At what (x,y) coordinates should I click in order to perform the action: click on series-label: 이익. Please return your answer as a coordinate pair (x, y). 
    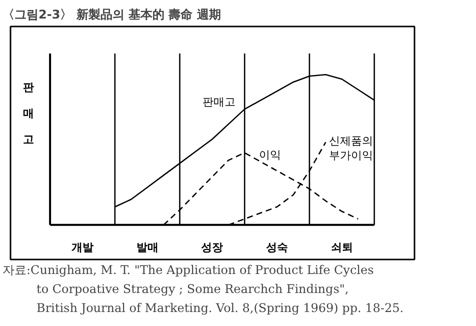
    Looking at the image, I should click on (269, 155).